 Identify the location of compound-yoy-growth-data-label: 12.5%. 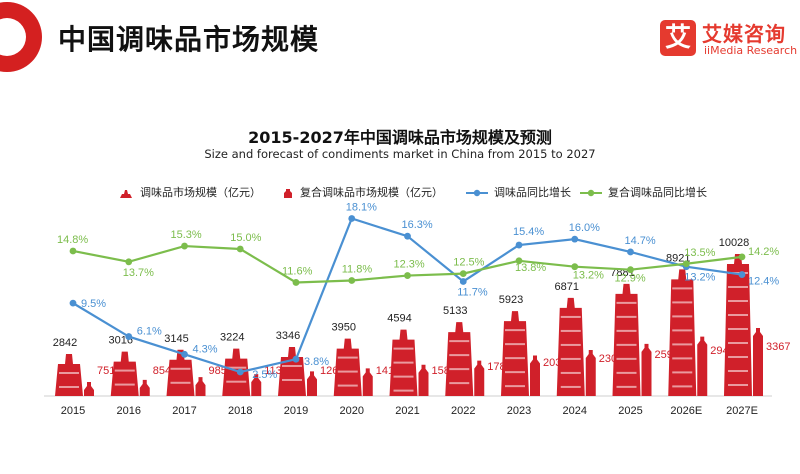
(468, 263).